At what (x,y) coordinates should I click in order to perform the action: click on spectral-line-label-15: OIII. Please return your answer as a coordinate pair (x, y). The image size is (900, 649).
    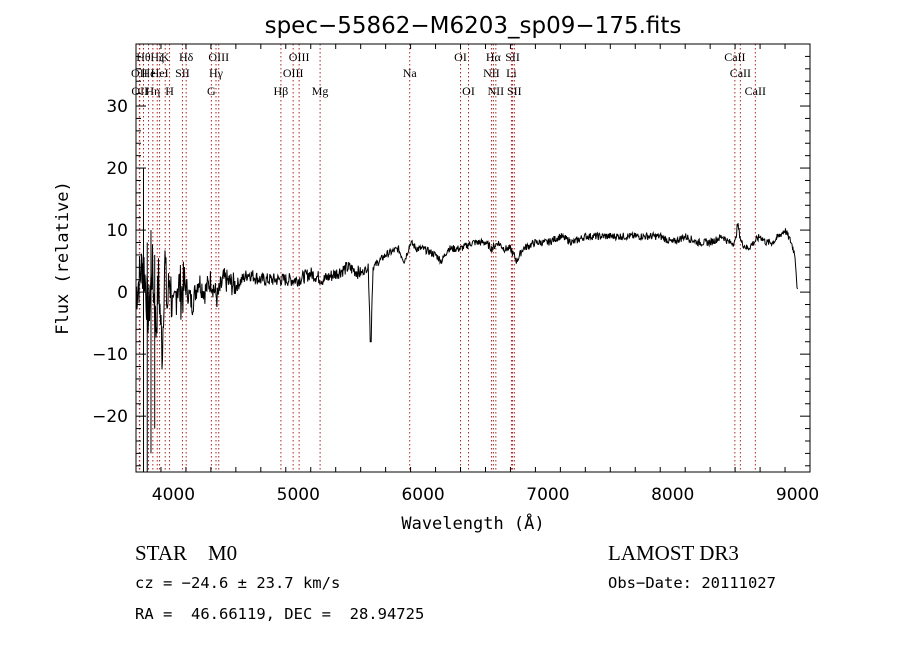
    Looking at the image, I should click on (293, 73).